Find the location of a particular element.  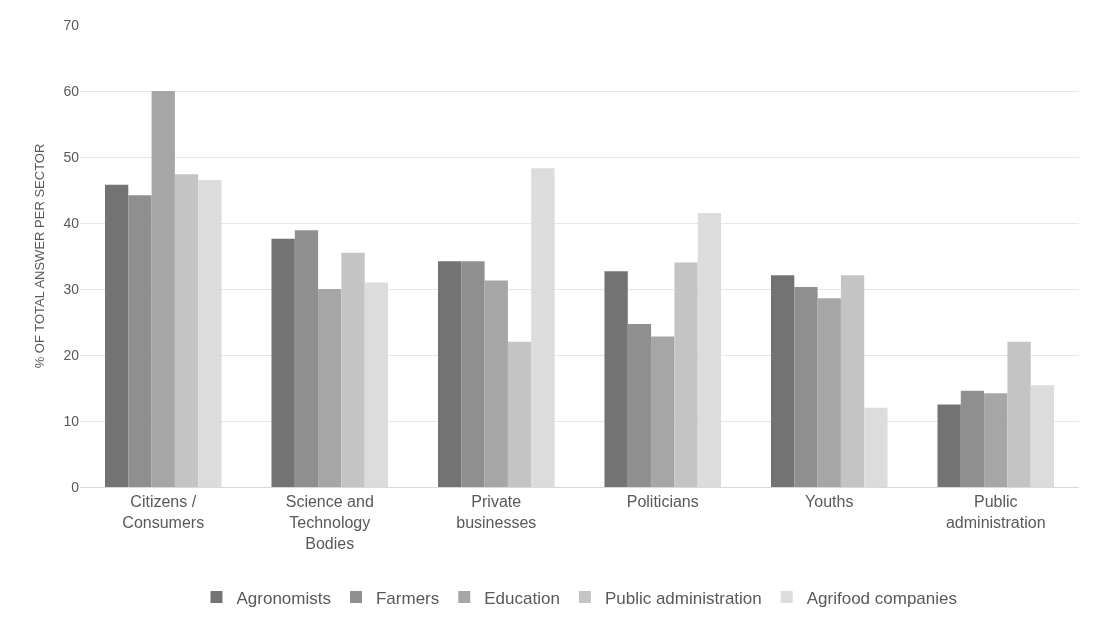

x-tick-label: Private businesses is located at coordinates (496, 512).